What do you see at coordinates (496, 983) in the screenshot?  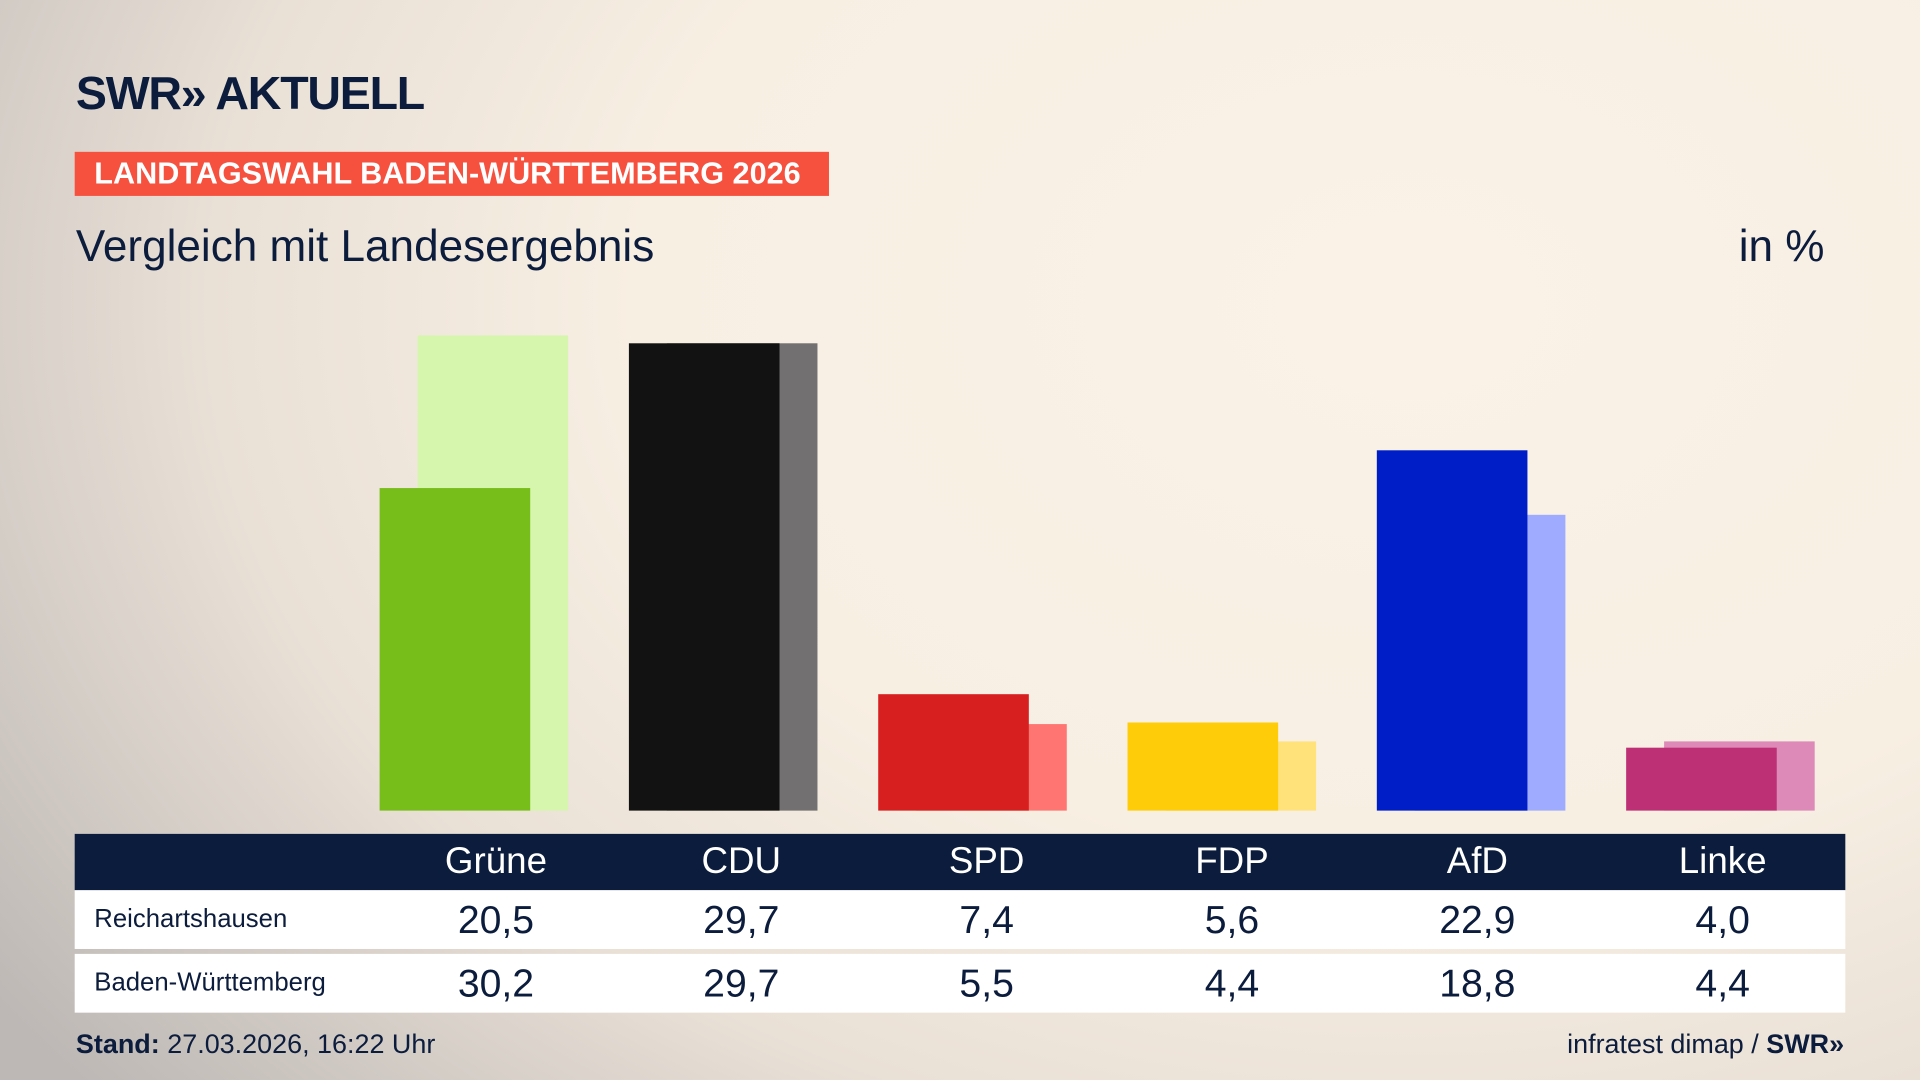 I see `value-cell: 30,2` at bounding box center [496, 983].